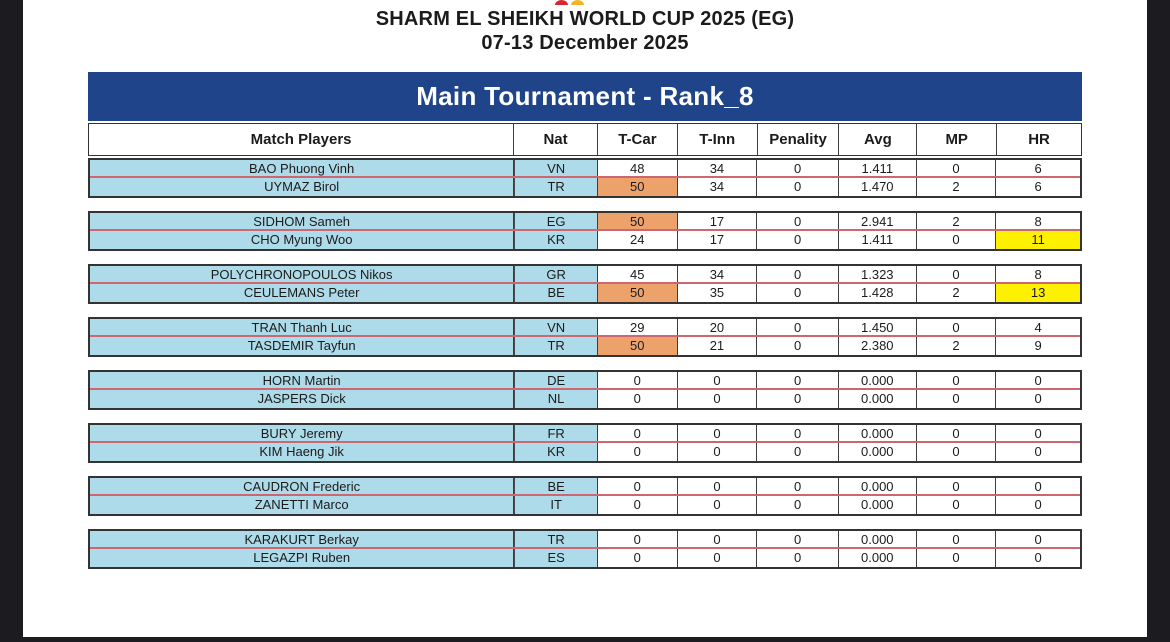 The image size is (1170, 642). What do you see at coordinates (585, 505) in the screenshot?
I see `player-row: ZANETTI Marco IT 0 0 0 0.000 0 0` at bounding box center [585, 505].